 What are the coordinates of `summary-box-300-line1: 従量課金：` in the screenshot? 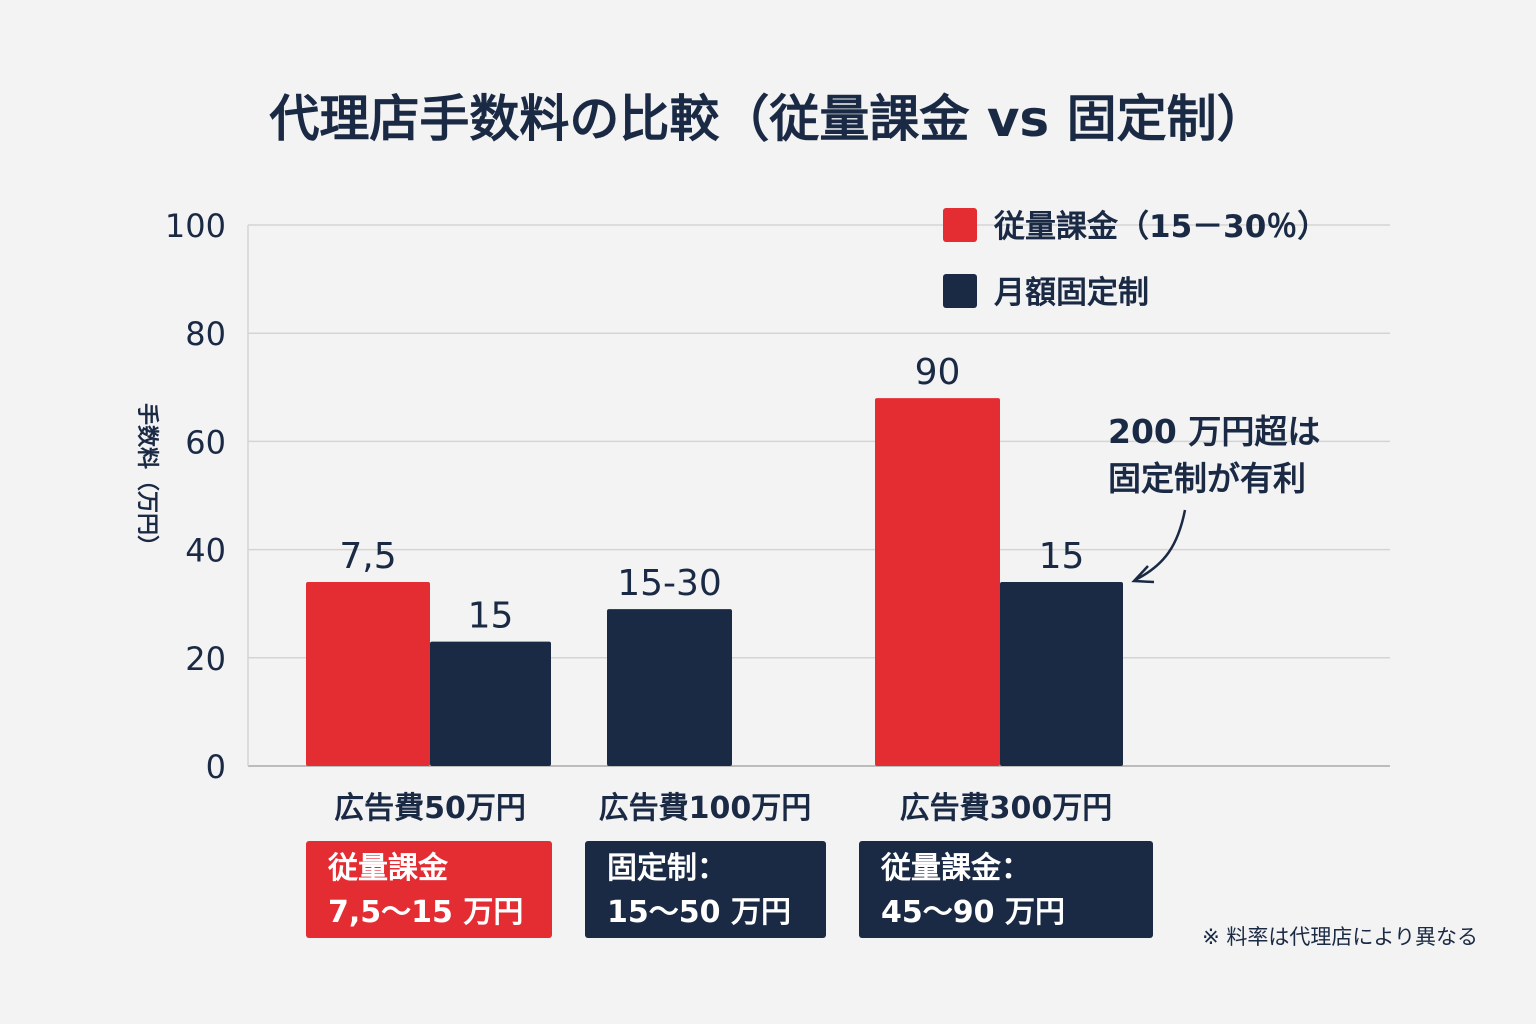 It's located at (956, 868).